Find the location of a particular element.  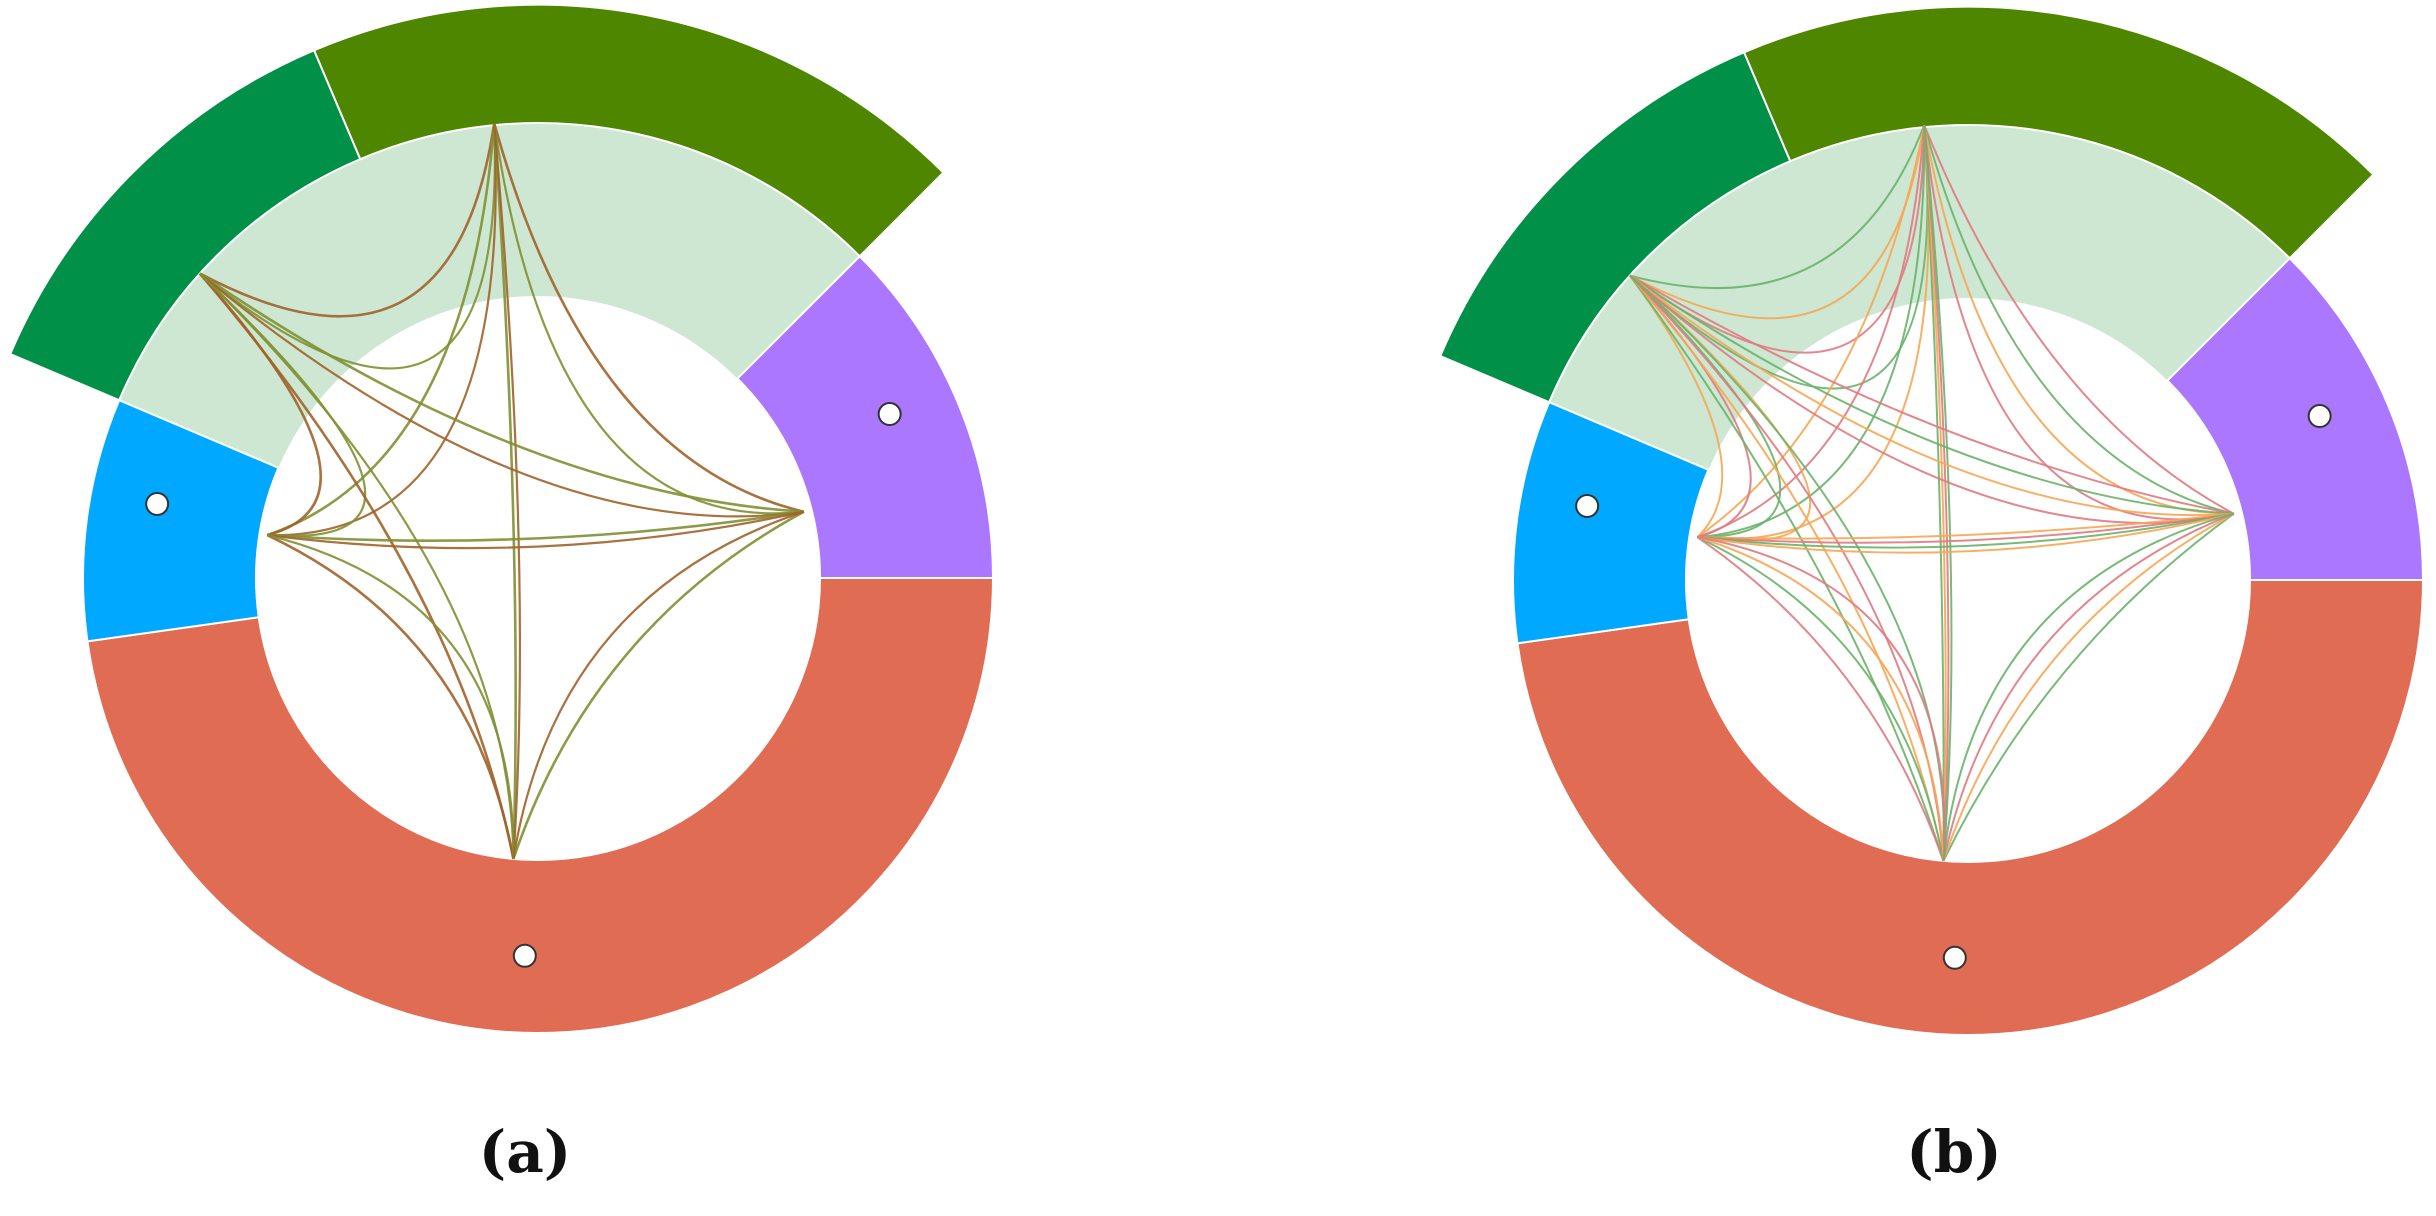

edge-top-bottom is located at coordinates (504, 491).